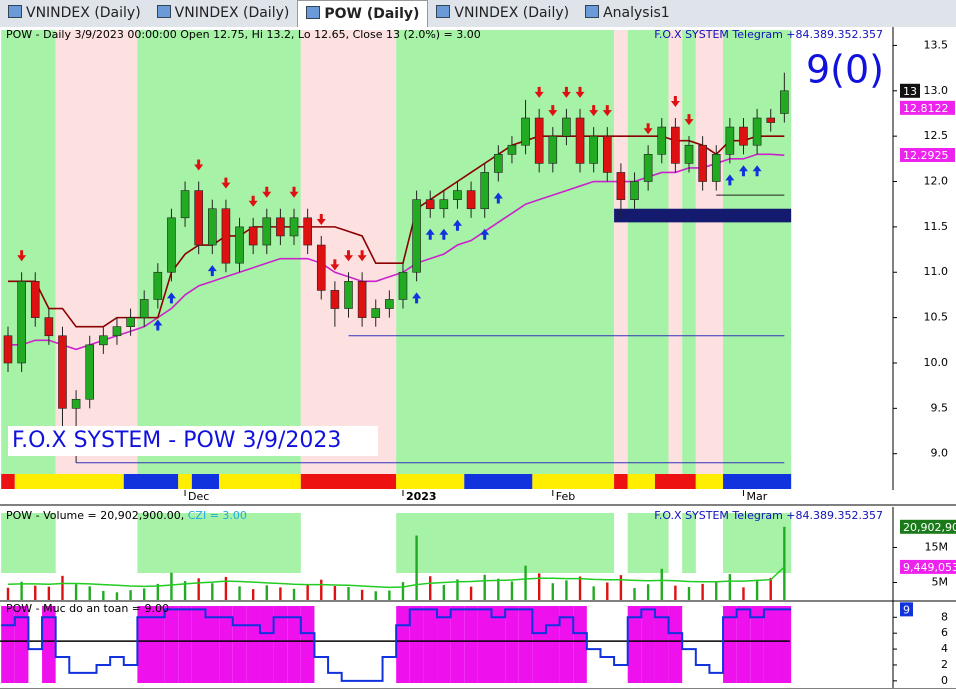 This screenshot has height=689, width=956. I want to click on value-marker-label: 9, so click(906, 609).